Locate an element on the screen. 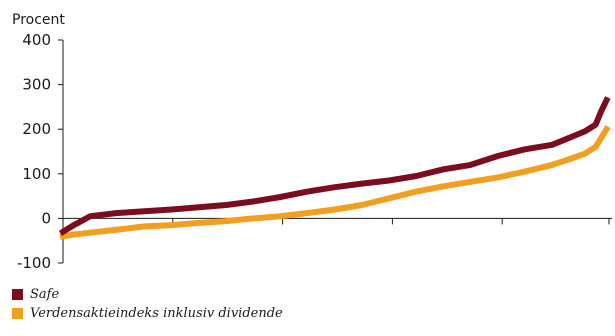  legend-item-safe: Safe is located at coordinates (147, 294).